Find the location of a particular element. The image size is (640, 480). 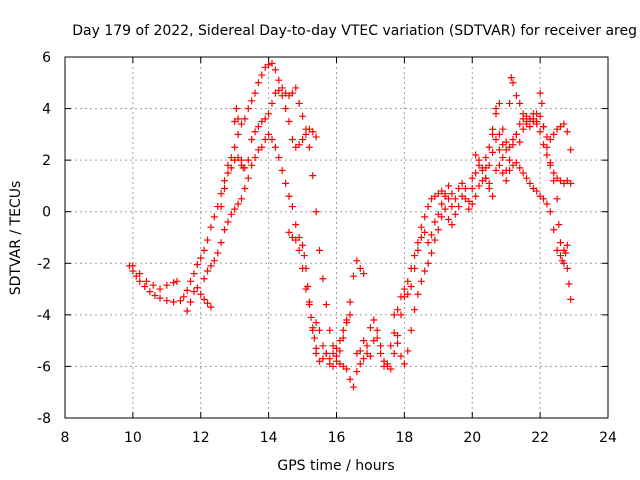

x-tick-label: 10 is located at coordinates (133, 438).